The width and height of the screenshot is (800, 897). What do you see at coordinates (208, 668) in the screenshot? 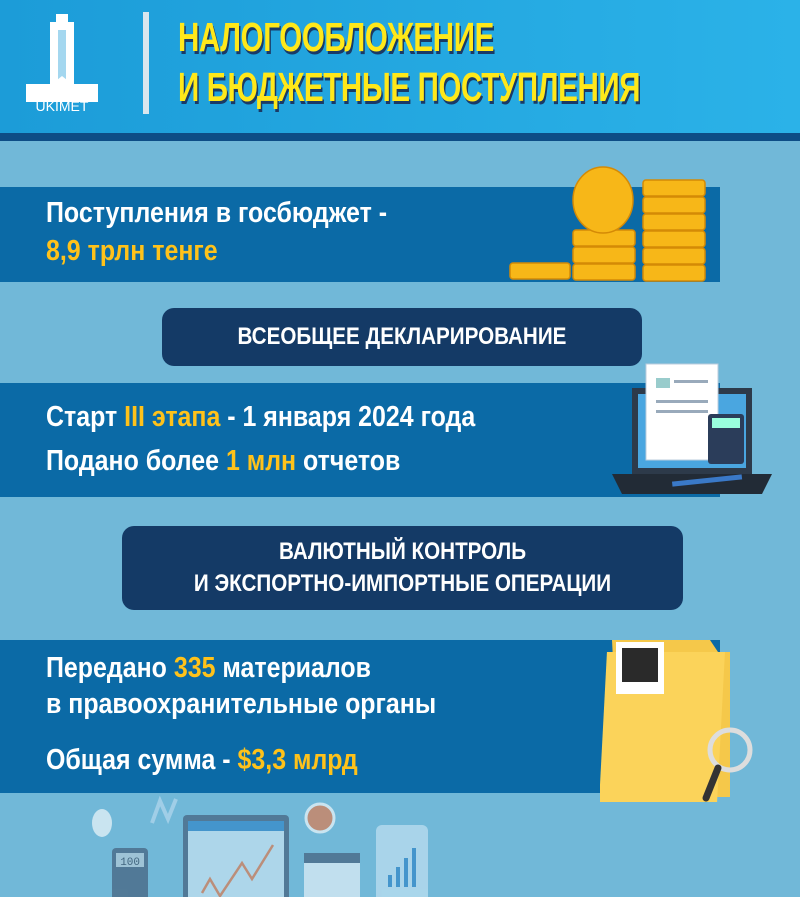
I see `materials-text: Передано 335 материалов` at bounding box center [208, 668].